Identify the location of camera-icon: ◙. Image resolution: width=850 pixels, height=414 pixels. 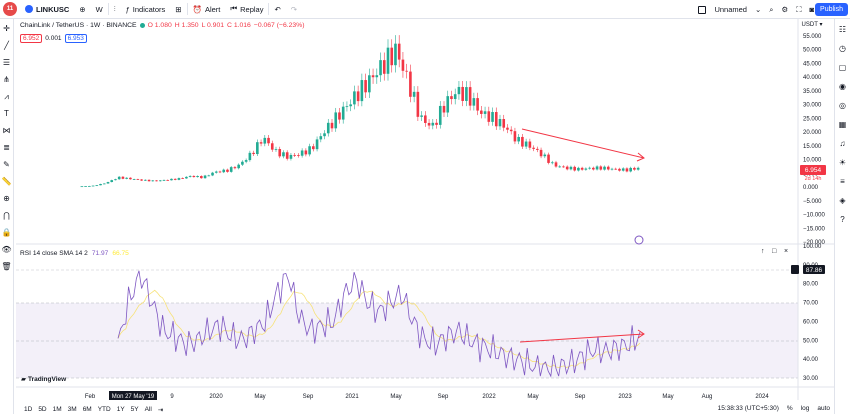
(811, 9).